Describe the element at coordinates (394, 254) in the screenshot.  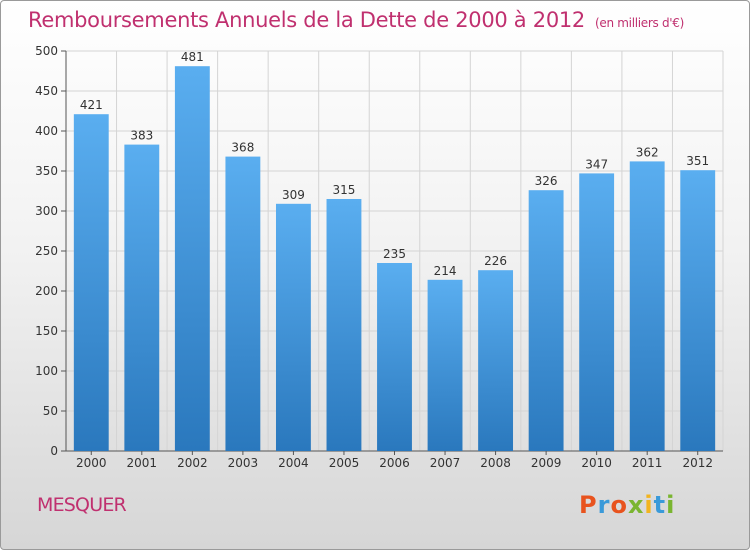
I see `data-label-2006: 235` at that location.